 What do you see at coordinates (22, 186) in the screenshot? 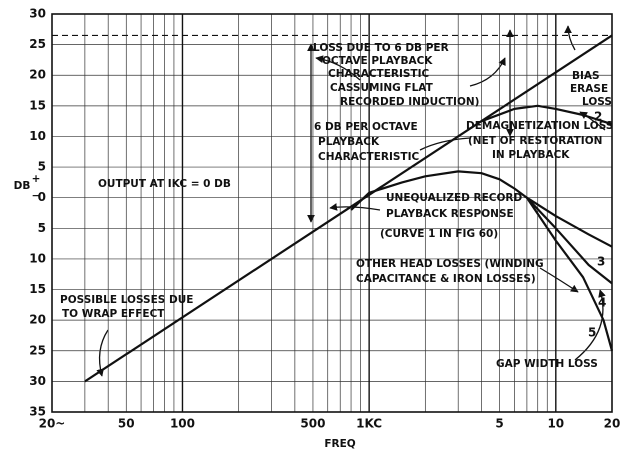
I see `y-axis-label: DB` at bounding box center [22, 186].